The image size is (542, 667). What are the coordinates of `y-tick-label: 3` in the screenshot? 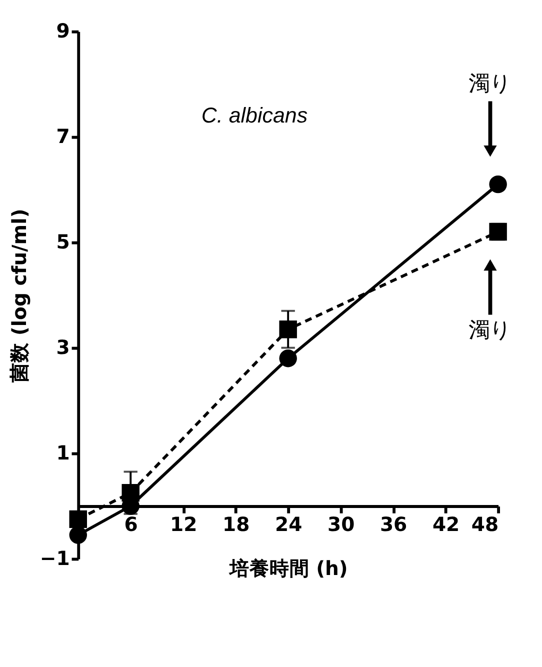 It's located at (63, 348).